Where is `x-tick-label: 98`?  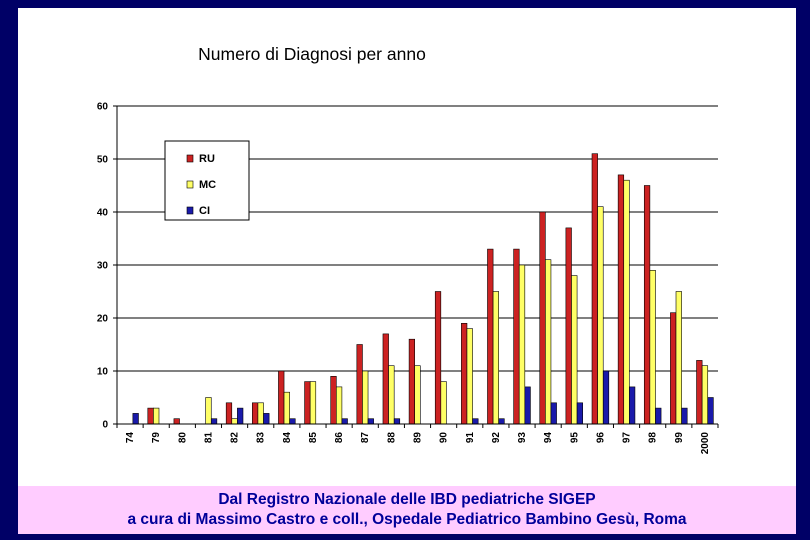 x-tick-label: 98 is located at coordinates (653, 438).